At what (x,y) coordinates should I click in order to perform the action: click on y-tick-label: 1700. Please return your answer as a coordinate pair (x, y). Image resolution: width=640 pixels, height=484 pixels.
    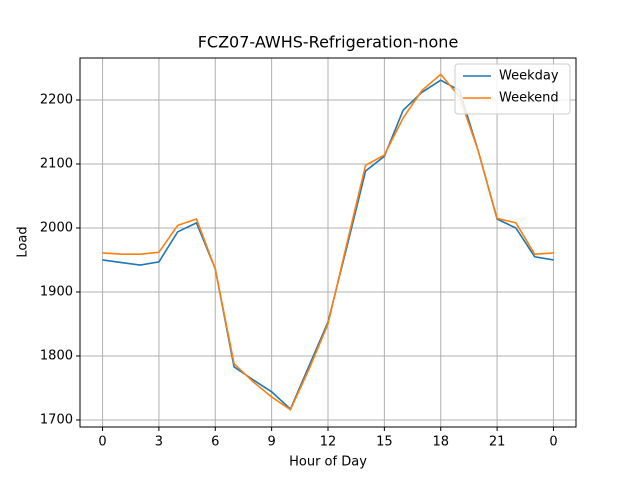
    Looking at the image, I should click on (56, 419).